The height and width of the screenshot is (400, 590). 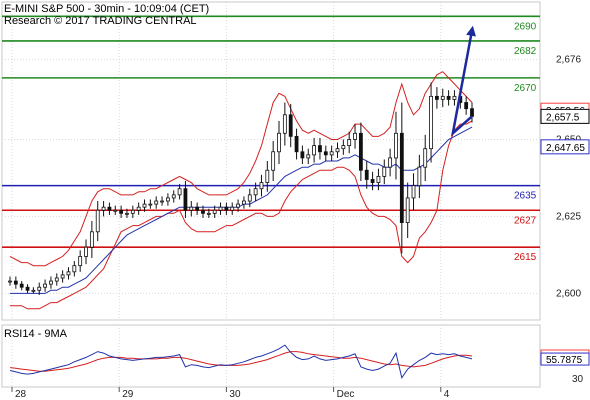 I want to click on level-label: 2690, so click(x=525, y=26).